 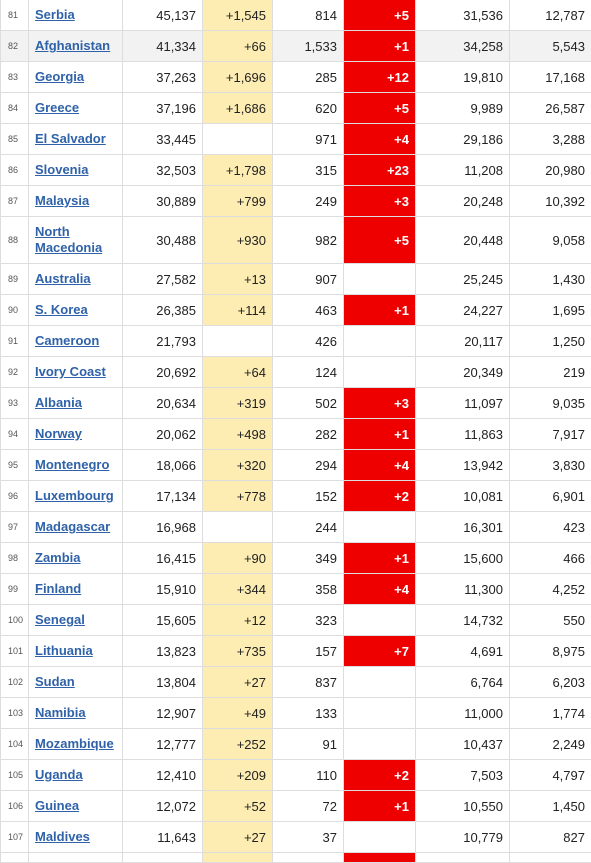 What do you see at coordinates (15, 139) in the screenshot?
I see `rank-cell: 85` at bounding box center [15, 139].